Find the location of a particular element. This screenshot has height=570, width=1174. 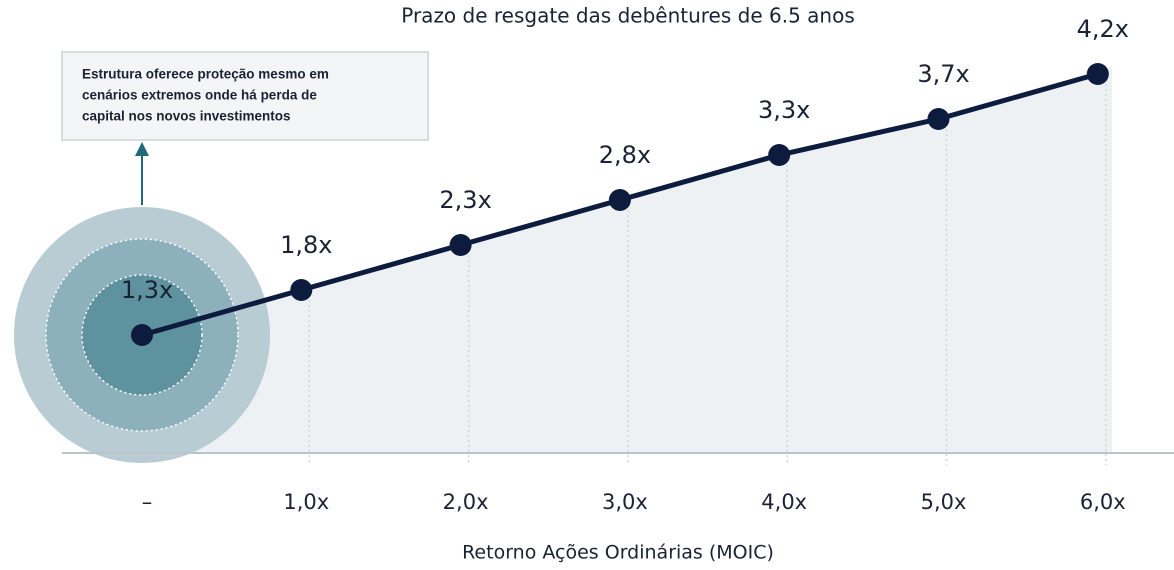

x-tick-label: 4,0x is located at coordinates (784, 502).